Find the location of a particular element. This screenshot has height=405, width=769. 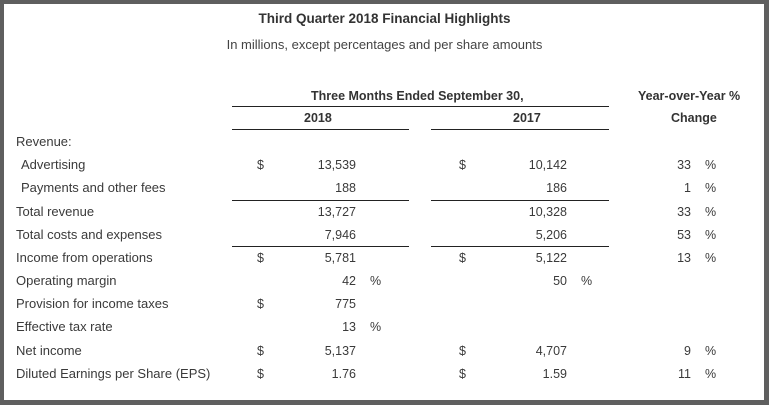

value-2018: 5,781 is located at coordinates (340, 258).